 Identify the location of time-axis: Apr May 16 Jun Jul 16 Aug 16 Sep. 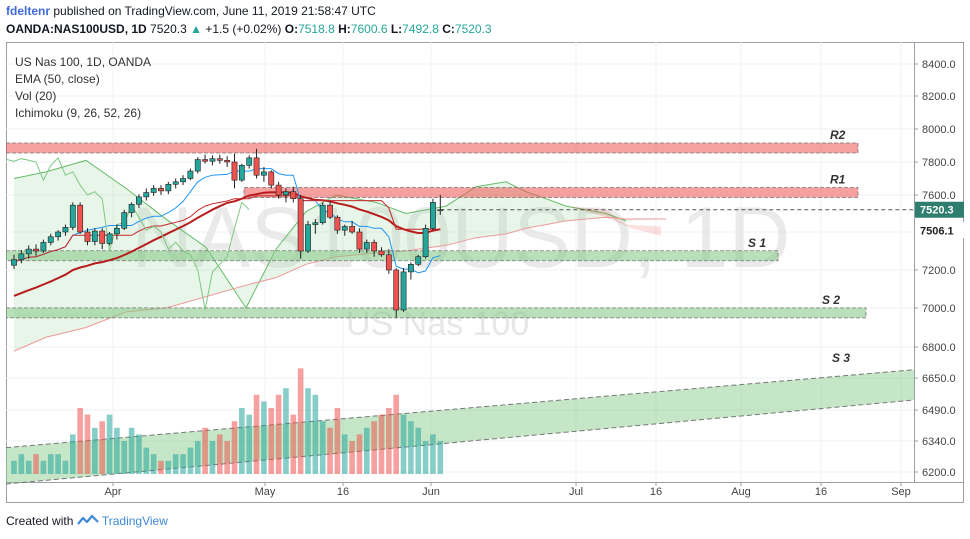
(507, 490).